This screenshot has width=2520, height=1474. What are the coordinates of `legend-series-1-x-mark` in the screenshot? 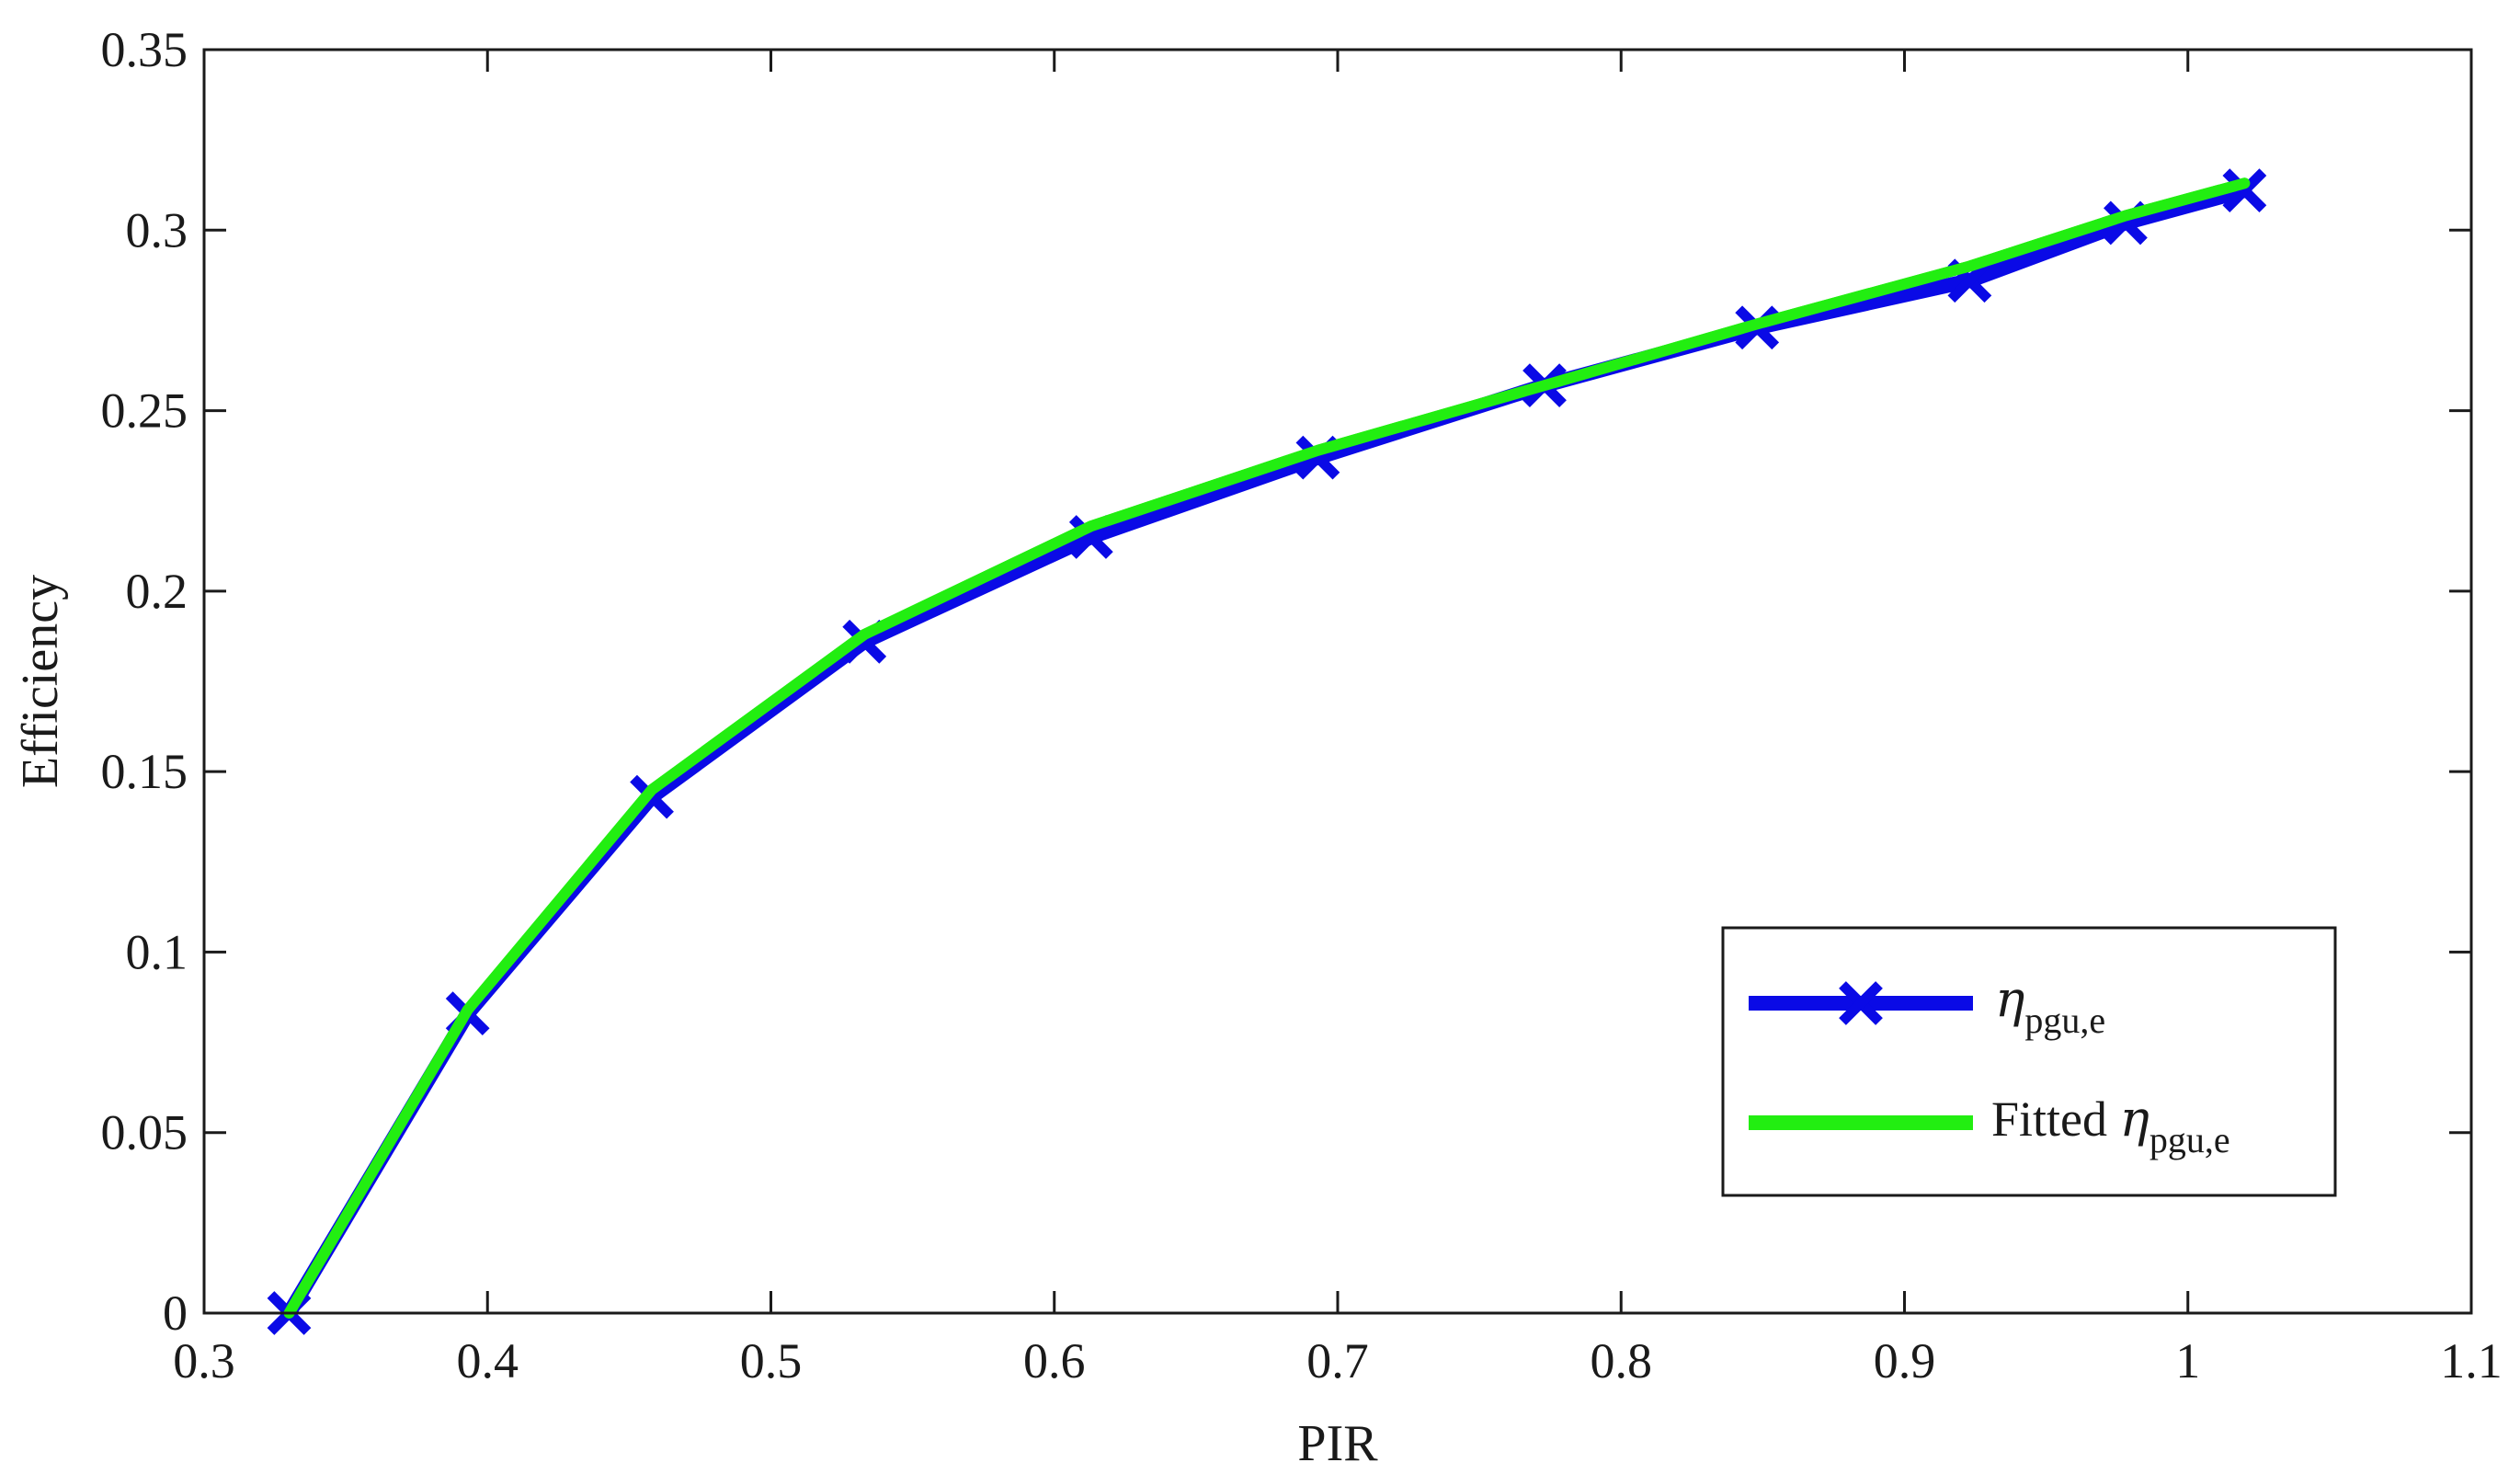 It's located at (1861, 1003).